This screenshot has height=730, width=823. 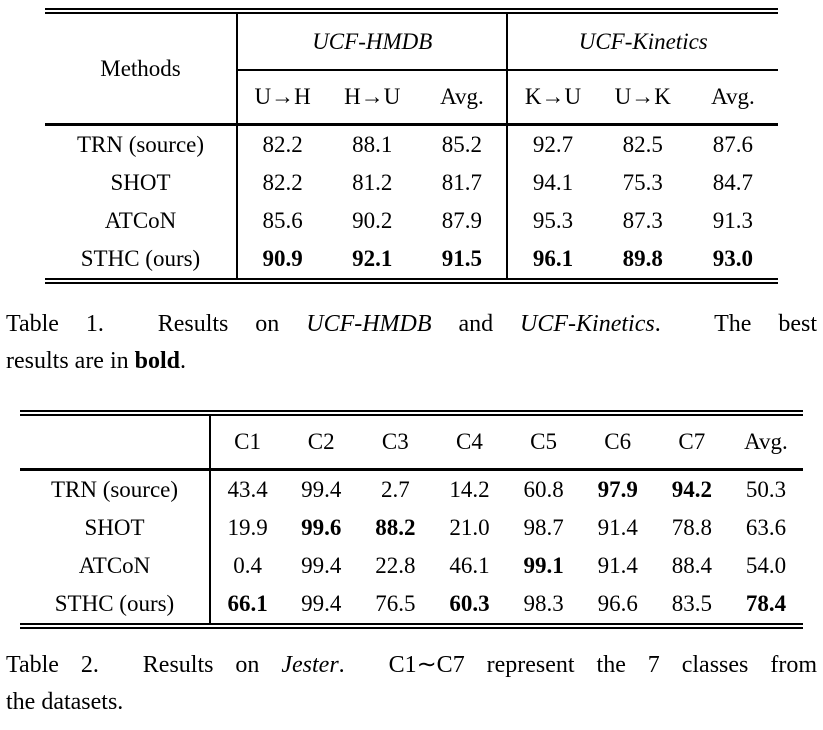 What do you see at coordinates (140, 258) in the screenshot?
I see `method-cell: STHC (ours)` at bounding box center [140, 258].